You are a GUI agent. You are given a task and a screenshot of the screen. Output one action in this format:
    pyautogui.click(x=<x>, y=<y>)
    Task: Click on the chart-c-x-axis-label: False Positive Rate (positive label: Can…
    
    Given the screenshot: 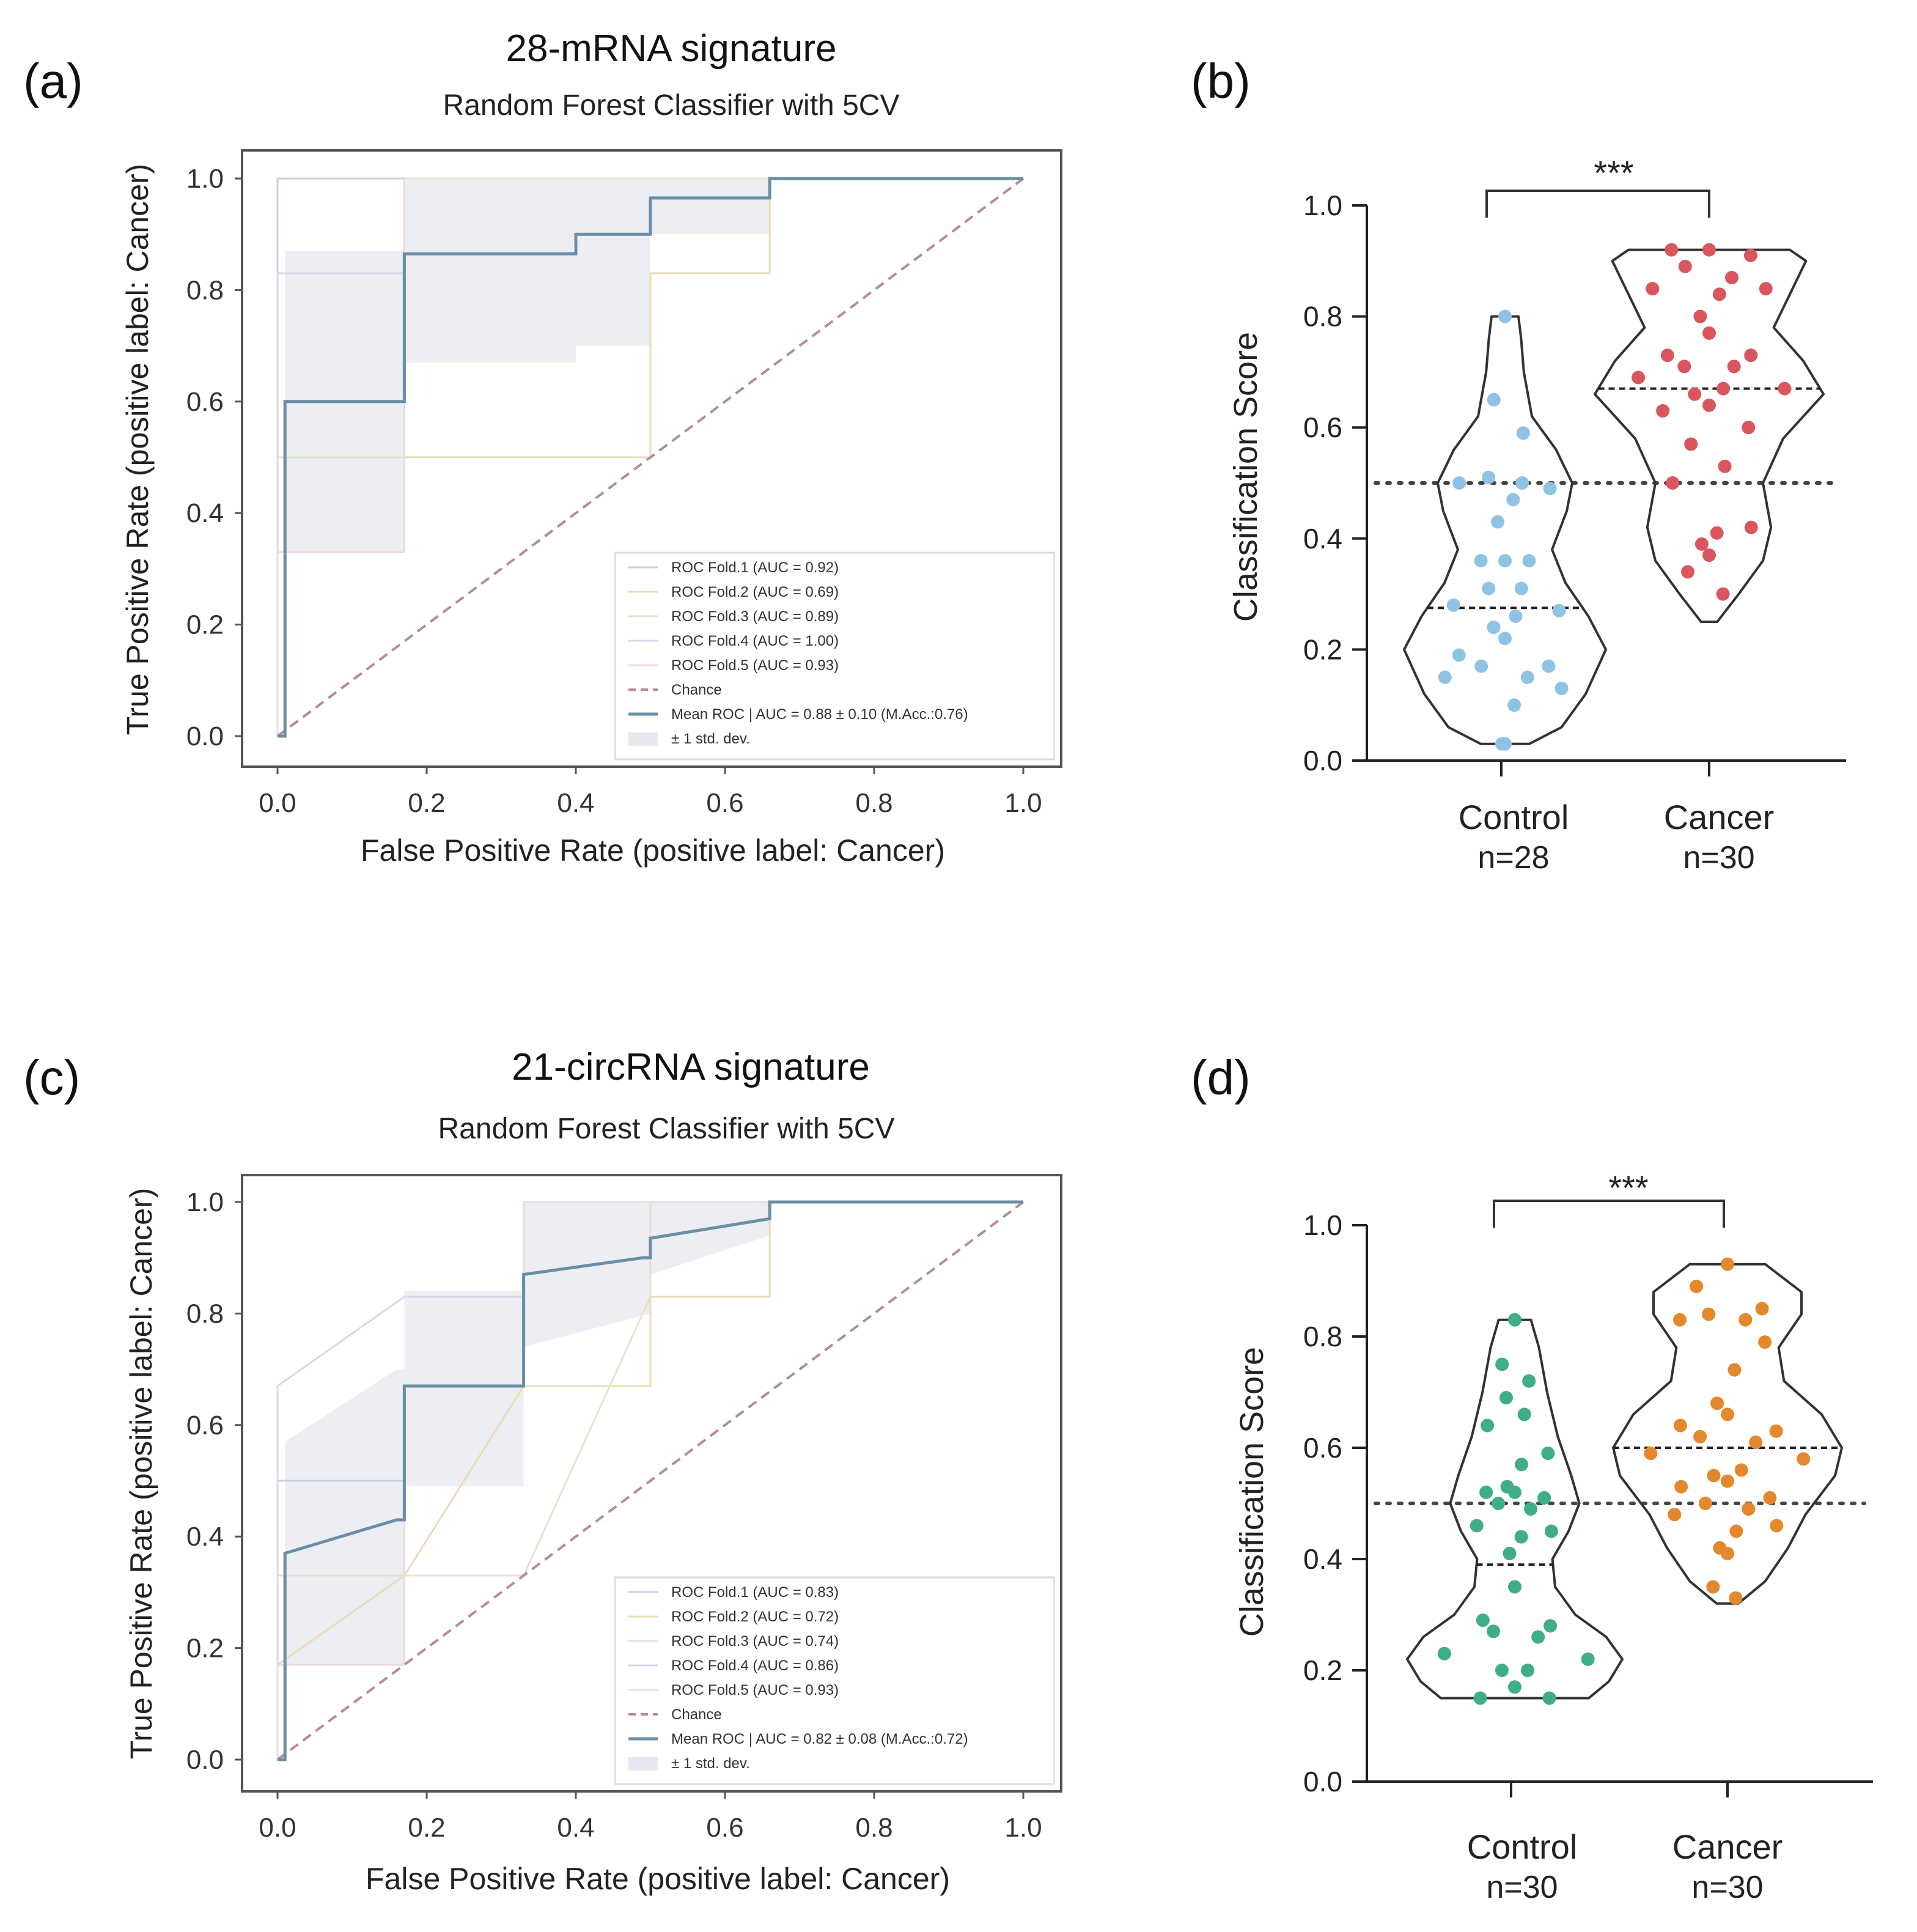 What is the action you would take?
    pyautogui.click(x=658, y=1879)
    